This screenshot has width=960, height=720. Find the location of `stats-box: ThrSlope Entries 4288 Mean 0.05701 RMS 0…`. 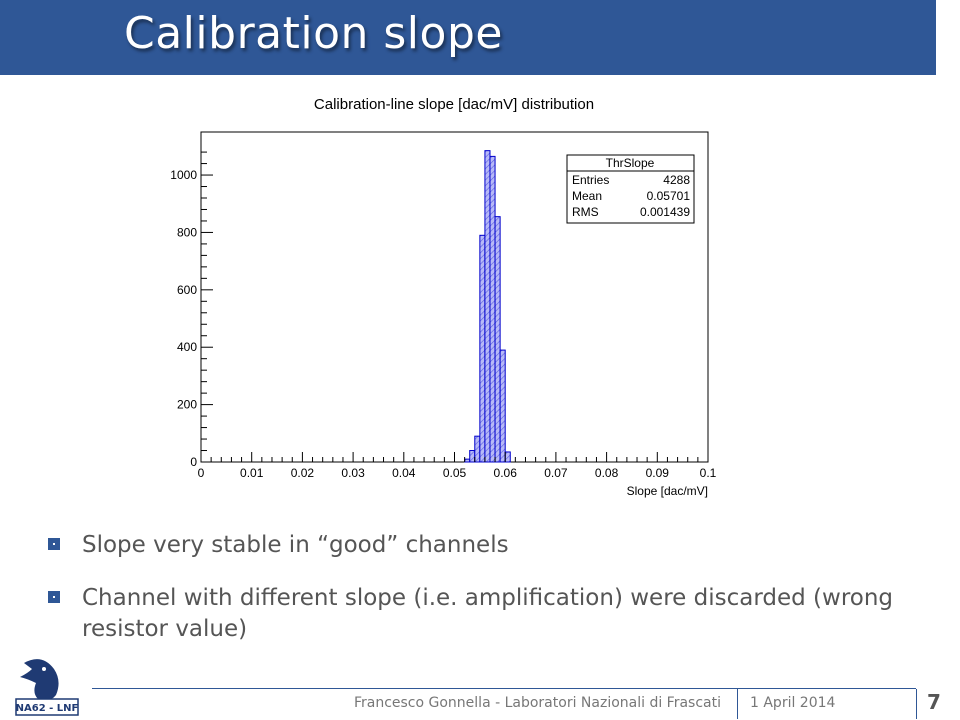

stats-box: ThrSlope Entries 4288 Mean 0.05701 RMS 0… is located at coordinates (630, 189).